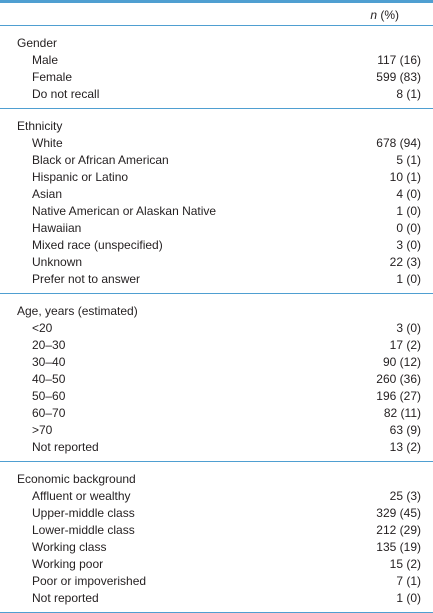  What do you see at coordinates (49, 345) in the screenshot?
I see `row-label: 20–30` at bounding box center [49, 345].